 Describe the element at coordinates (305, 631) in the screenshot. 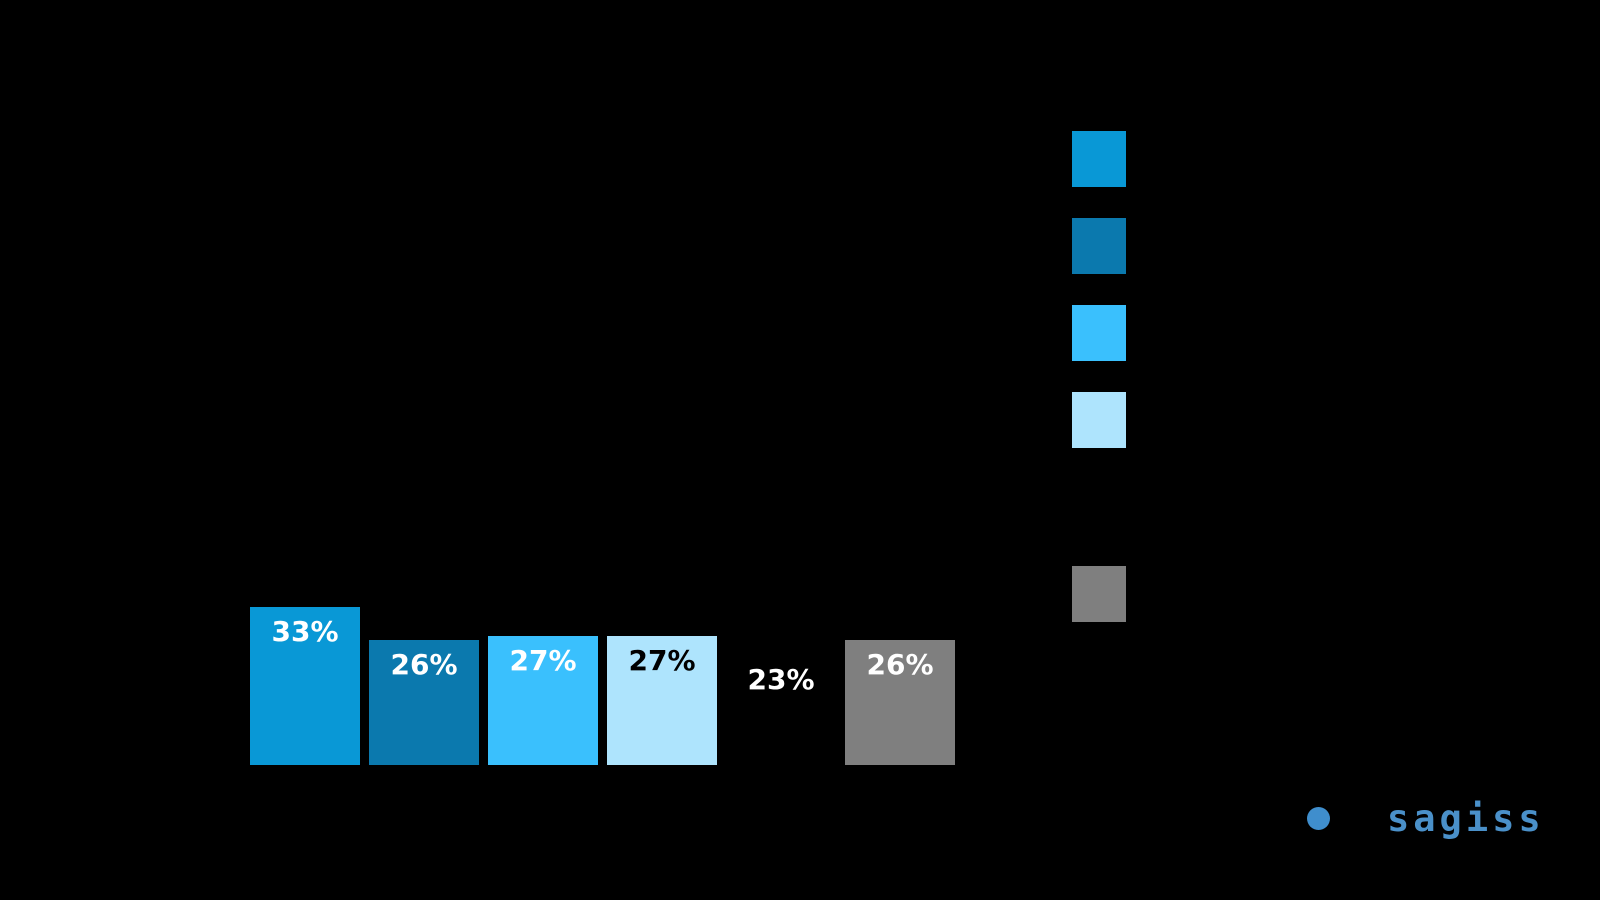

I see `bar-data-label: 33%` at that location.